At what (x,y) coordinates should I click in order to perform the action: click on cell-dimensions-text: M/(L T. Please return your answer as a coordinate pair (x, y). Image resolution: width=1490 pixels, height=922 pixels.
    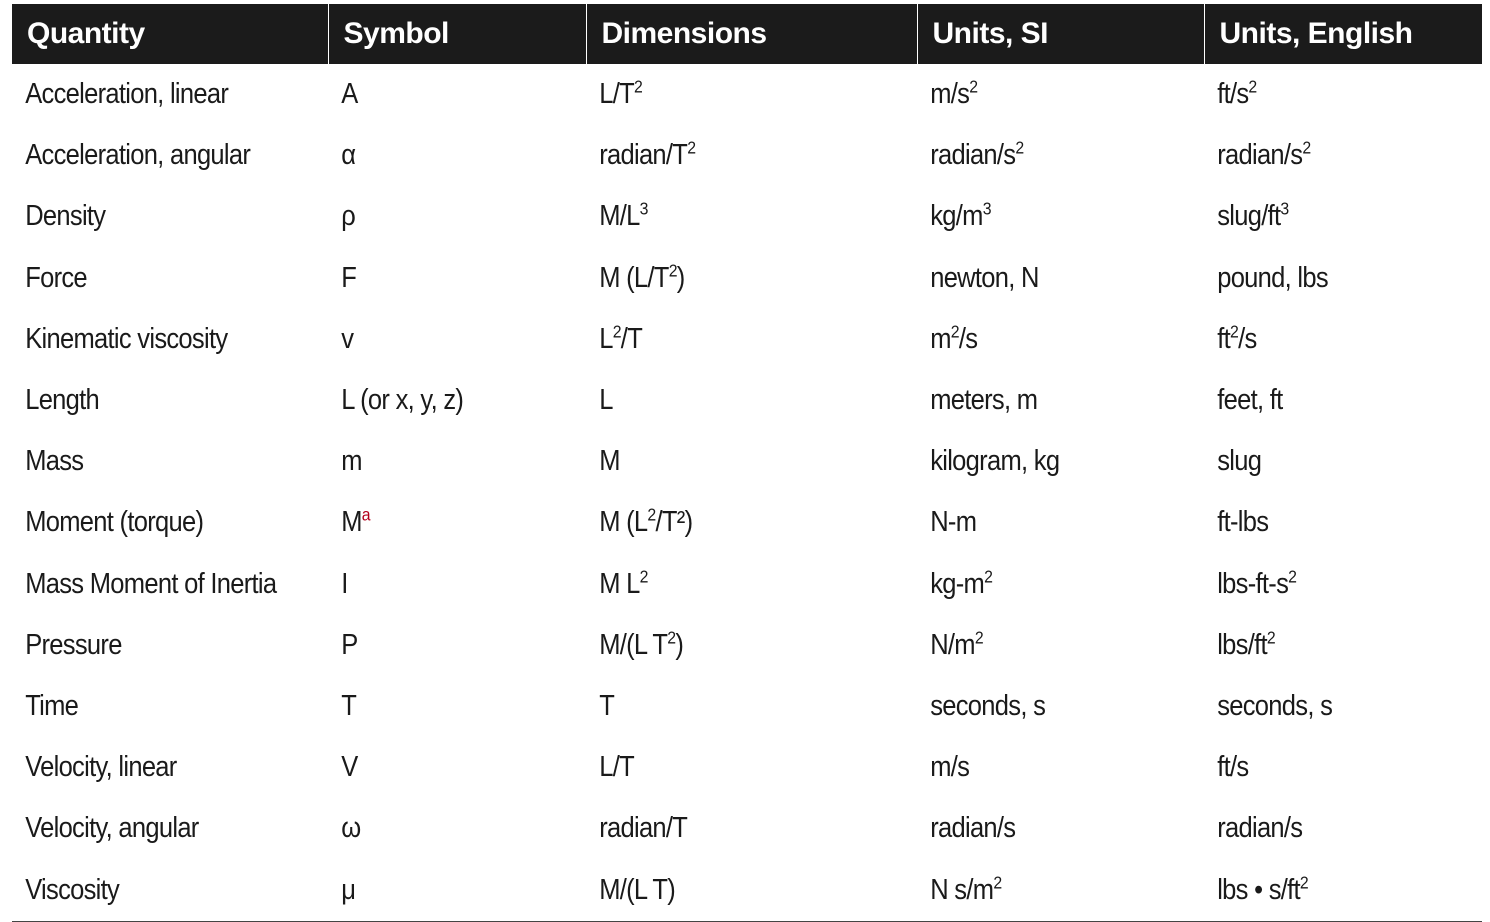
    Looking at the image, I should click on (633, 644).